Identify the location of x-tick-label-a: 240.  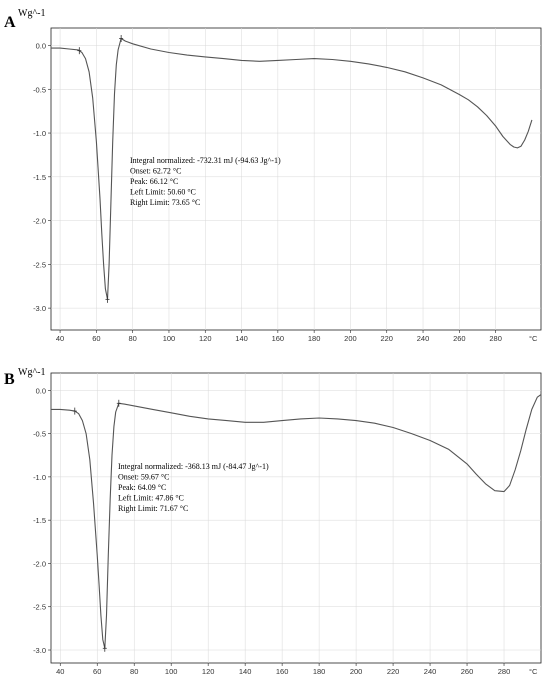
(423, 338).